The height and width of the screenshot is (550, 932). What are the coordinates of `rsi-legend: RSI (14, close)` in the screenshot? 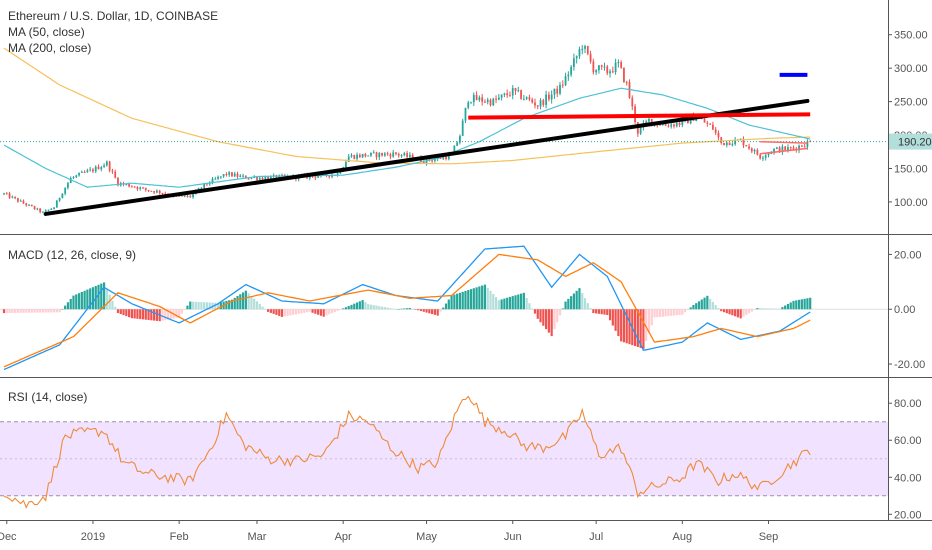 It's located at (48, 397).